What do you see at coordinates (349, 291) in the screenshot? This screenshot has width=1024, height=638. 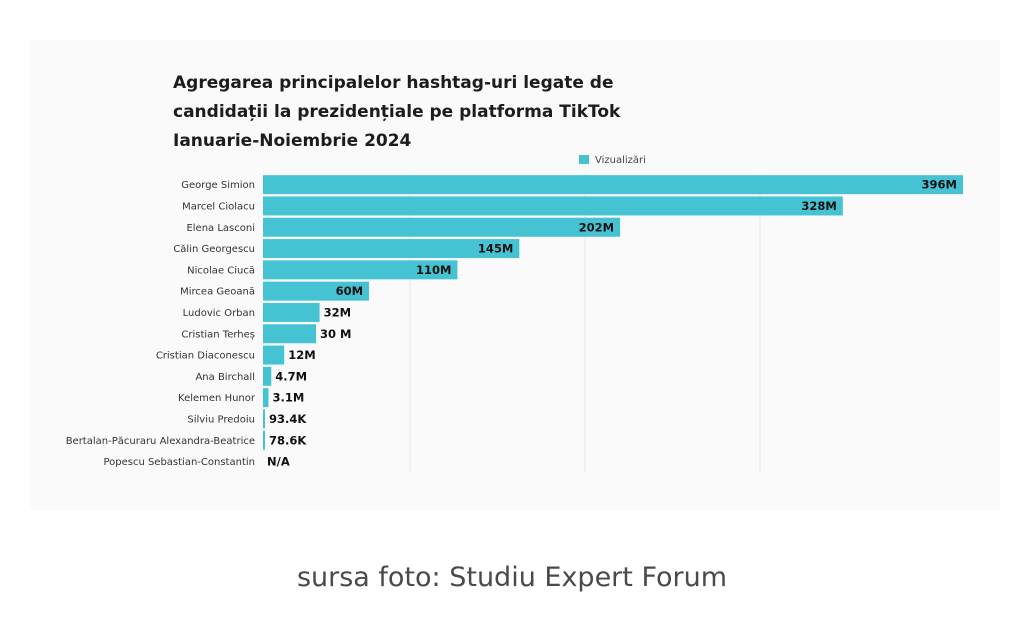 I see `value-label: 60M` at bounding box center [349, 291].